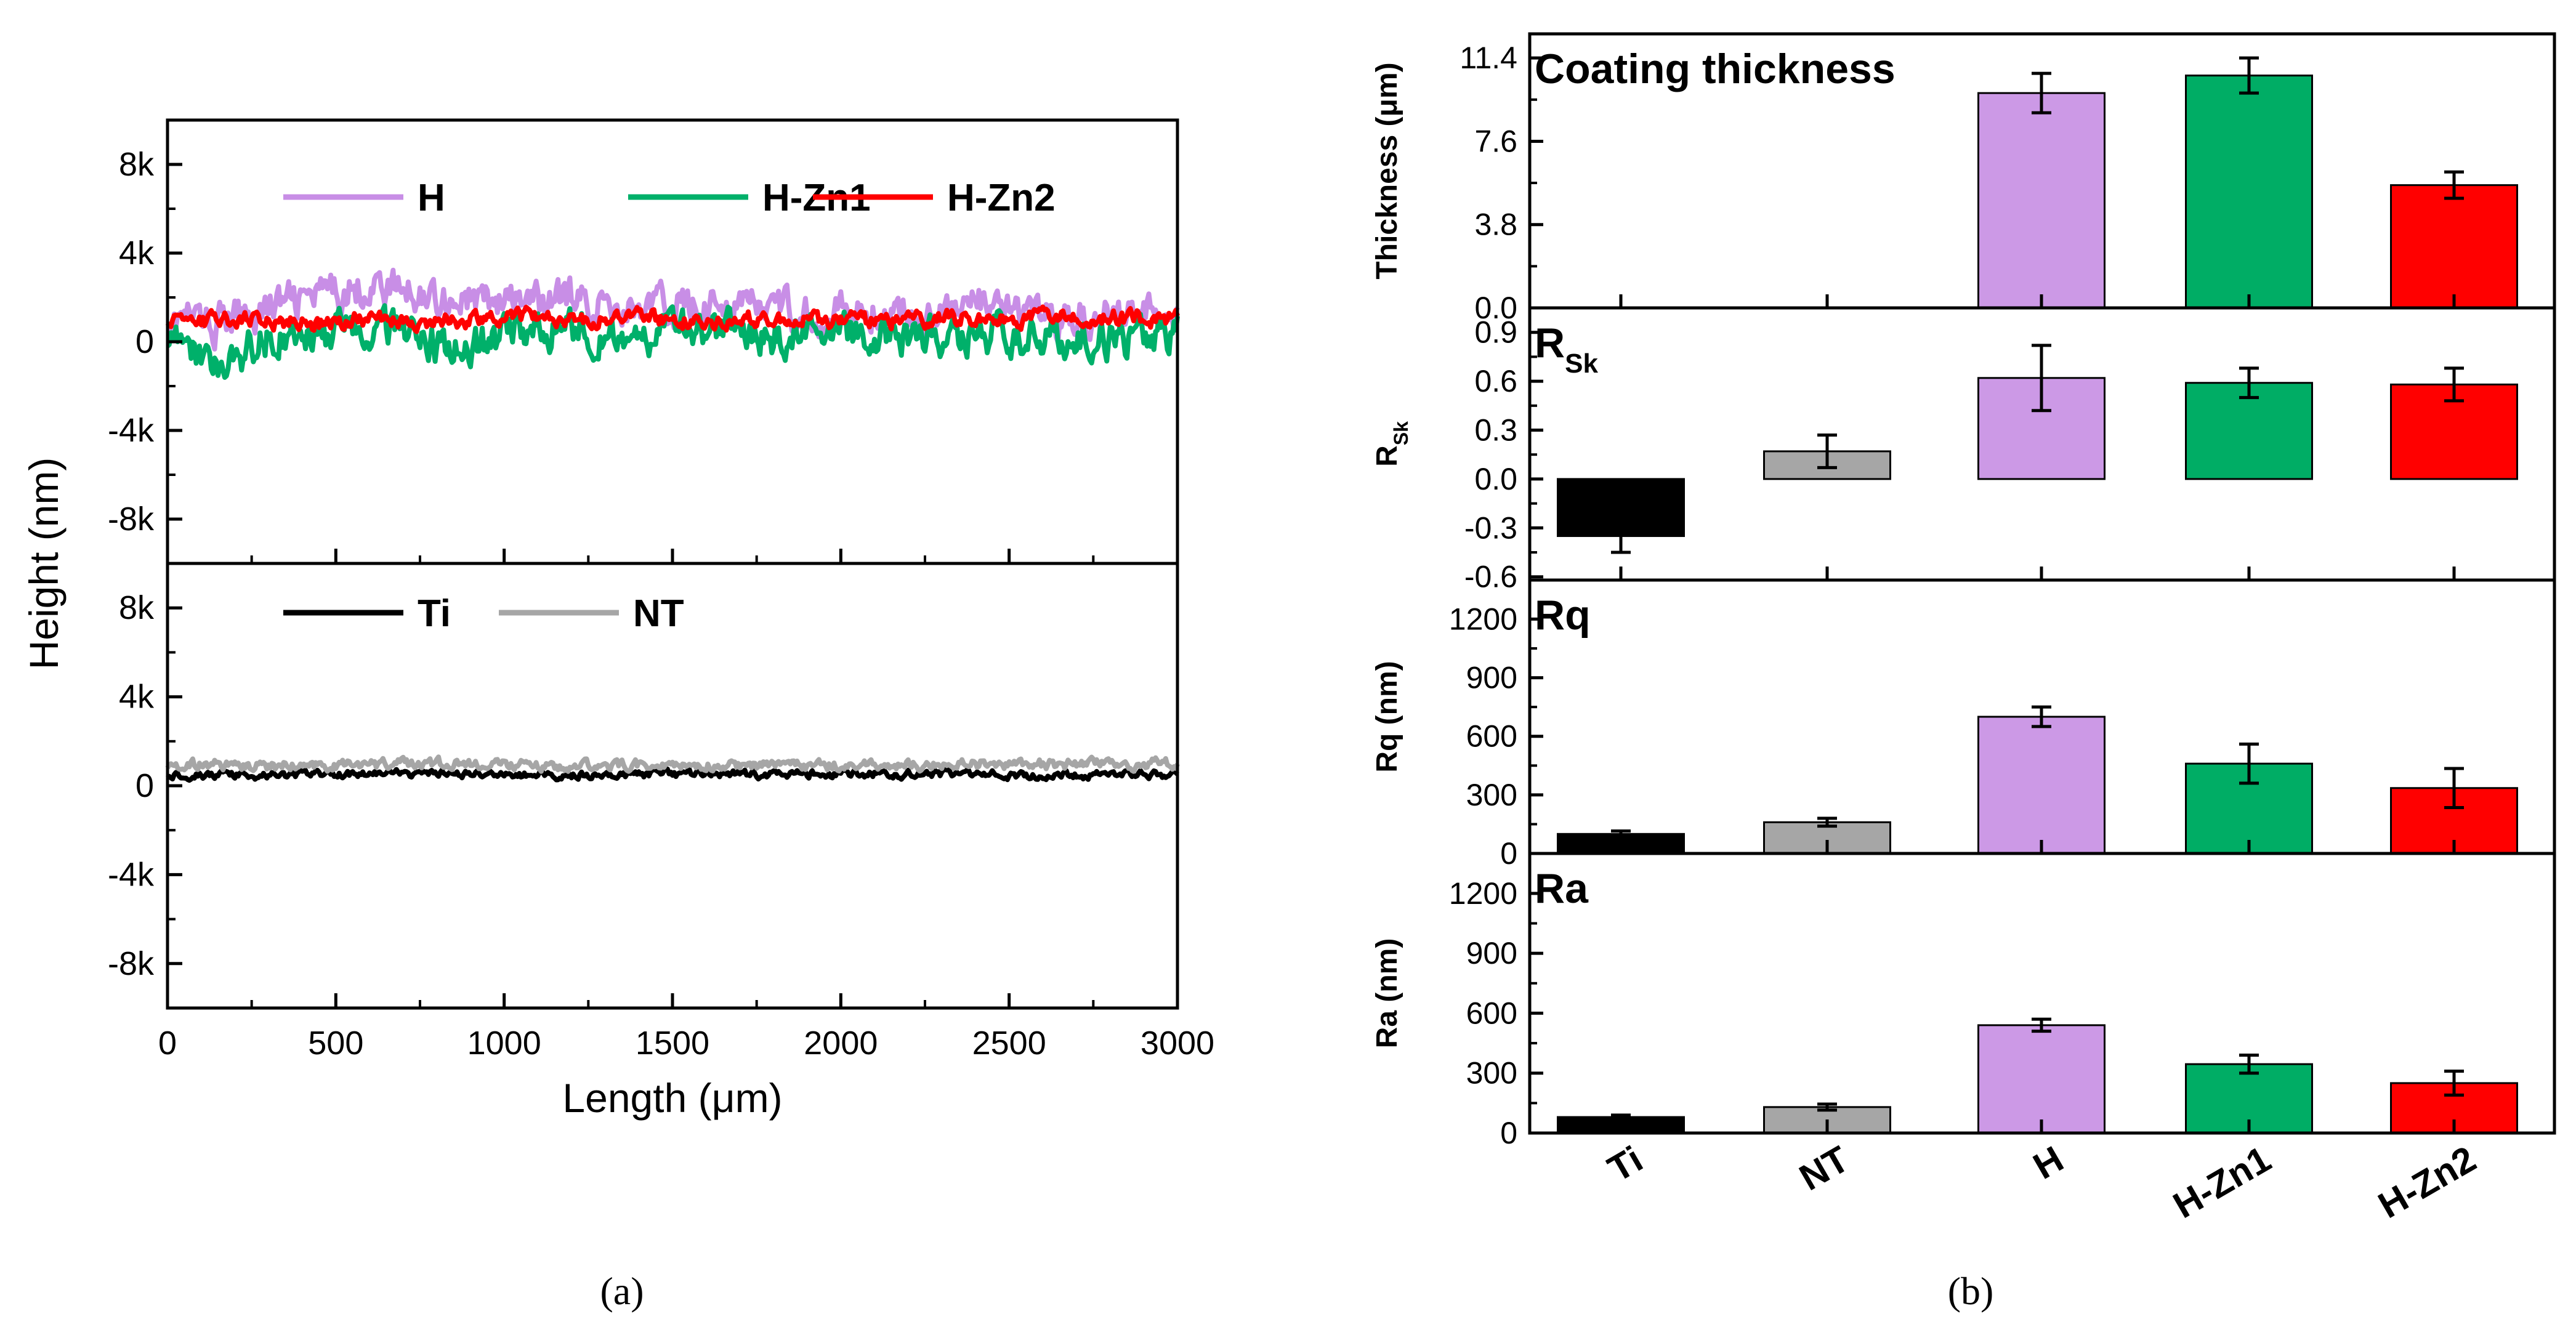 The image size is (2576, 1327). Describe the element at coordinates (1824, 1168) in the screenshot. I see `category-label-NT: NT` at that location.